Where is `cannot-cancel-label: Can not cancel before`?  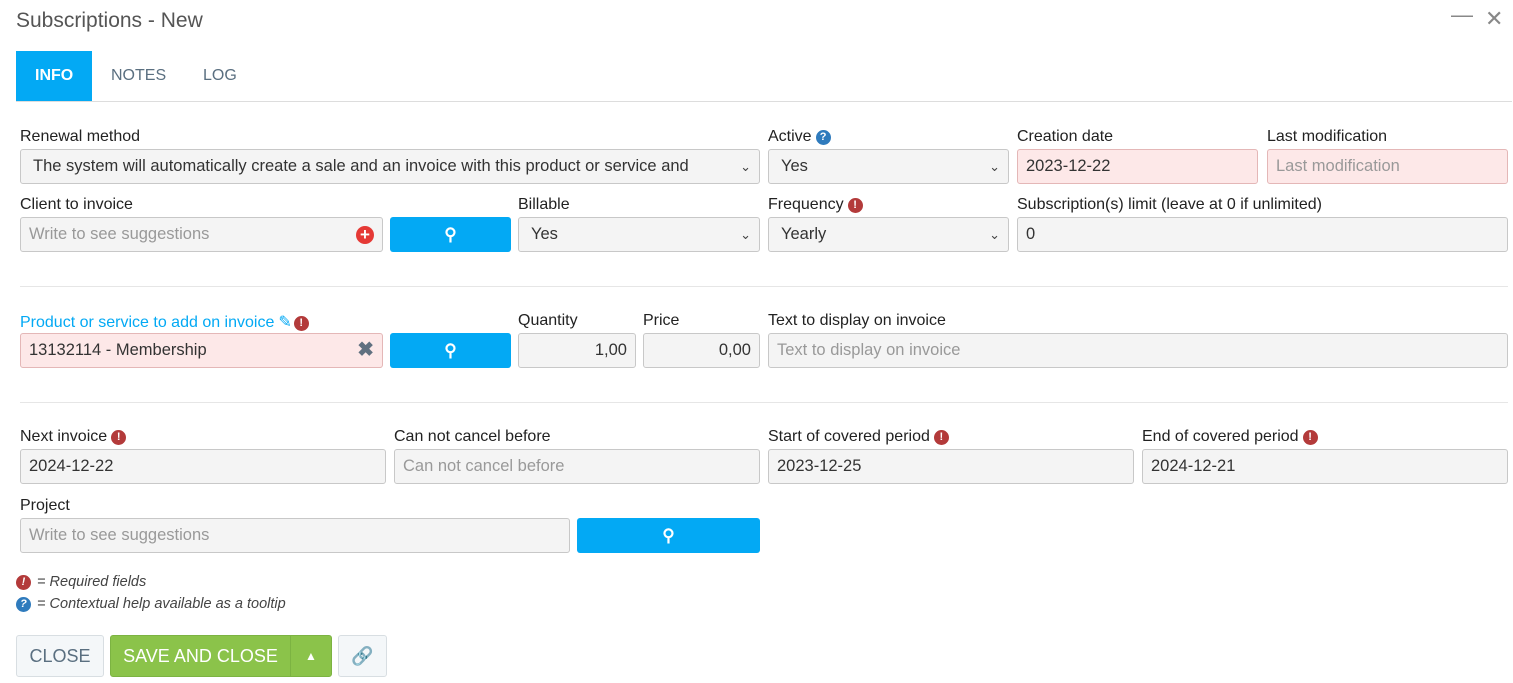
cannot-cancel-label: Can not cancel before is located at coordinates (472, 436).